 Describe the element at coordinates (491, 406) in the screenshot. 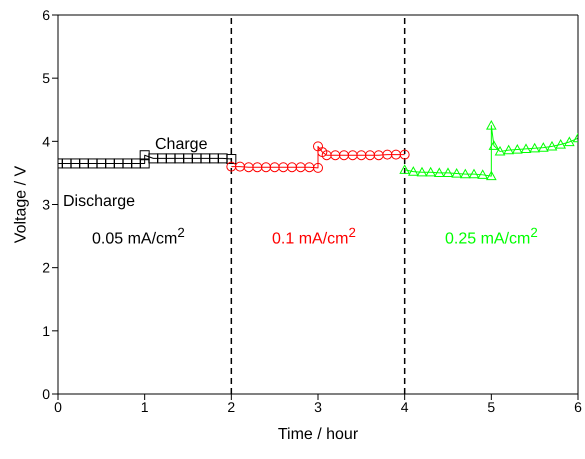

I see `x-tick-label: 5` at that location.